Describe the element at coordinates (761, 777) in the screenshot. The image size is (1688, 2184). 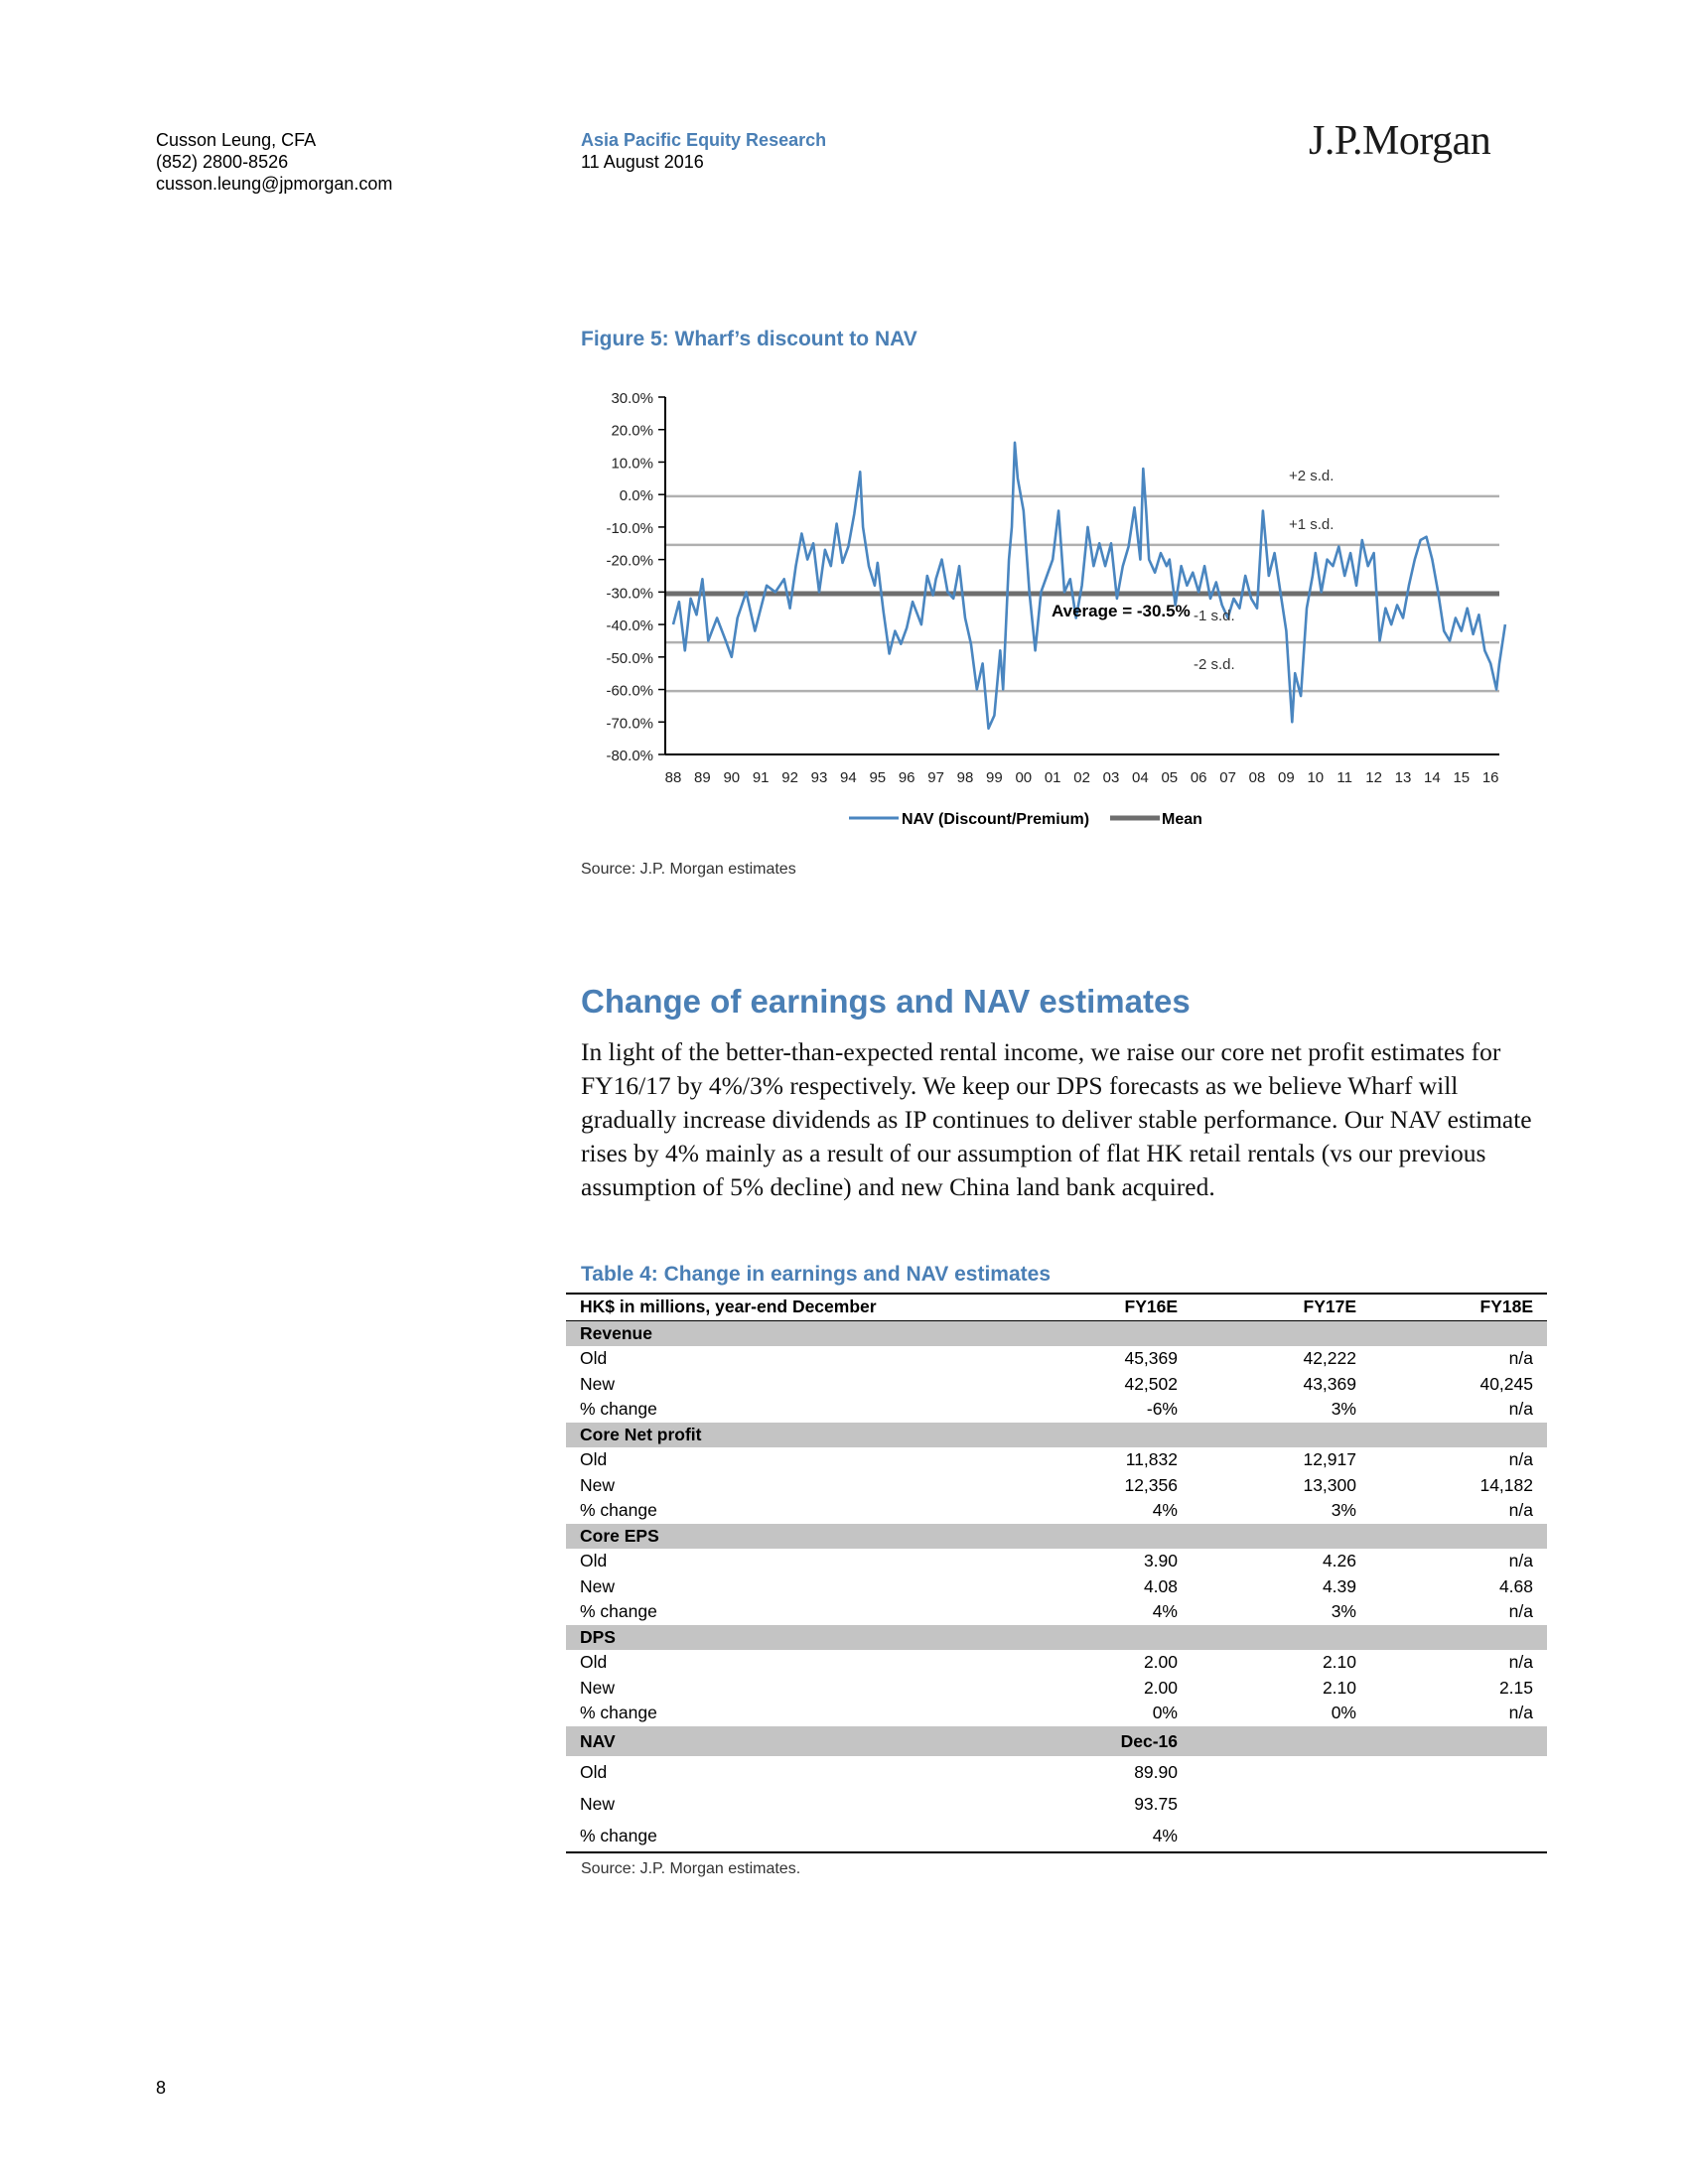
I see `x-tick-label: 91` at that location.